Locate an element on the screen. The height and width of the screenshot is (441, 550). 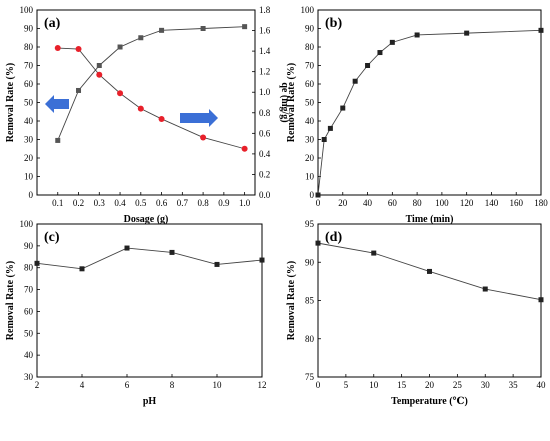
panel-tag: (c) is located at coordinates (52, 237).